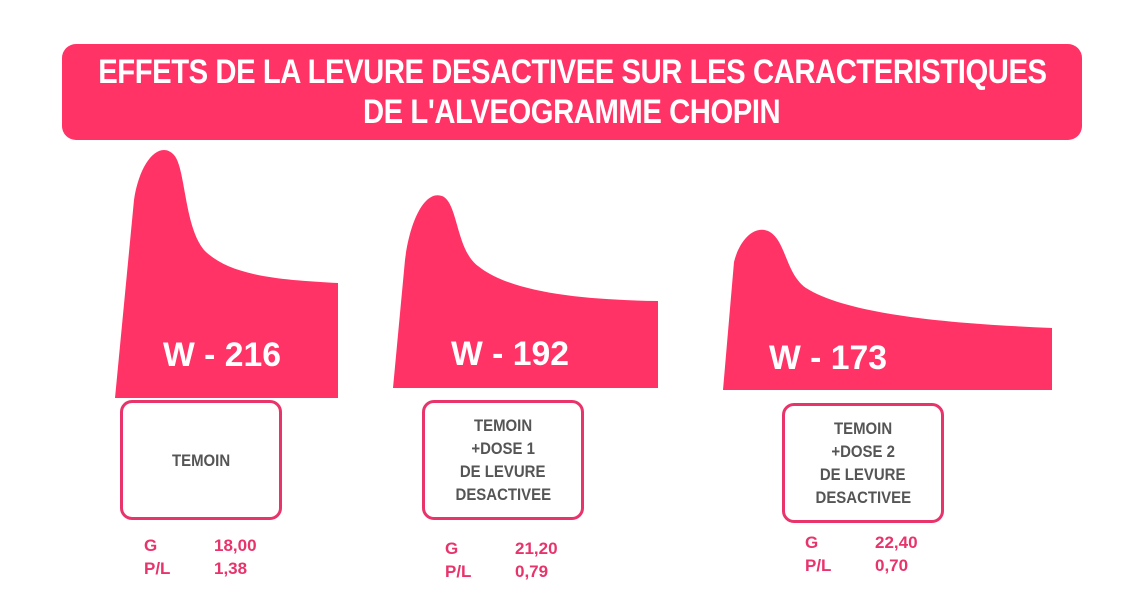  Describe the element at coordinates (861, 542) in the screenshot. I see `stat-row-g: G 22,40` at that location.